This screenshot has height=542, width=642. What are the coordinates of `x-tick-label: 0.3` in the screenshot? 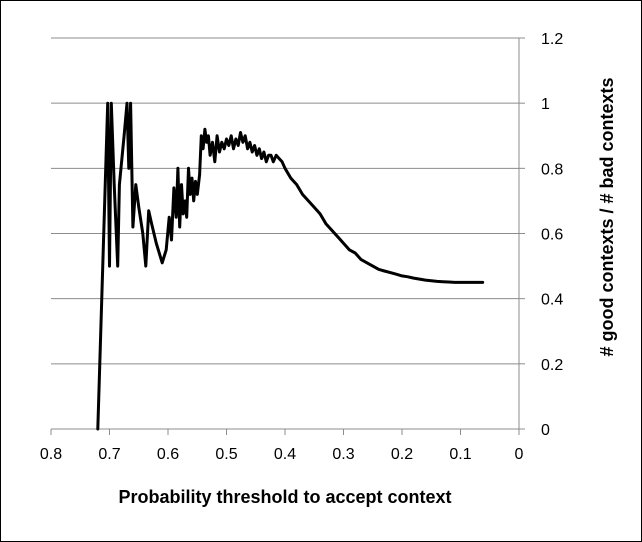 It's located at (343, 454).